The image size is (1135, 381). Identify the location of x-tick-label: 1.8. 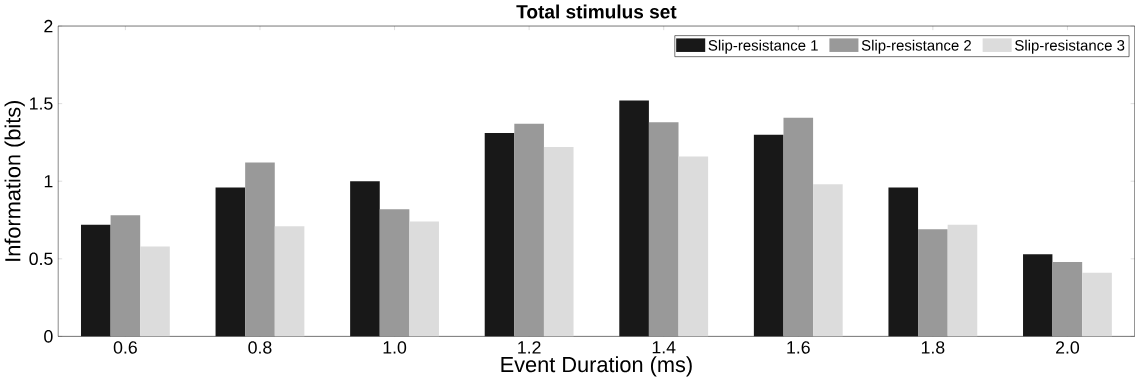
(933, 347).